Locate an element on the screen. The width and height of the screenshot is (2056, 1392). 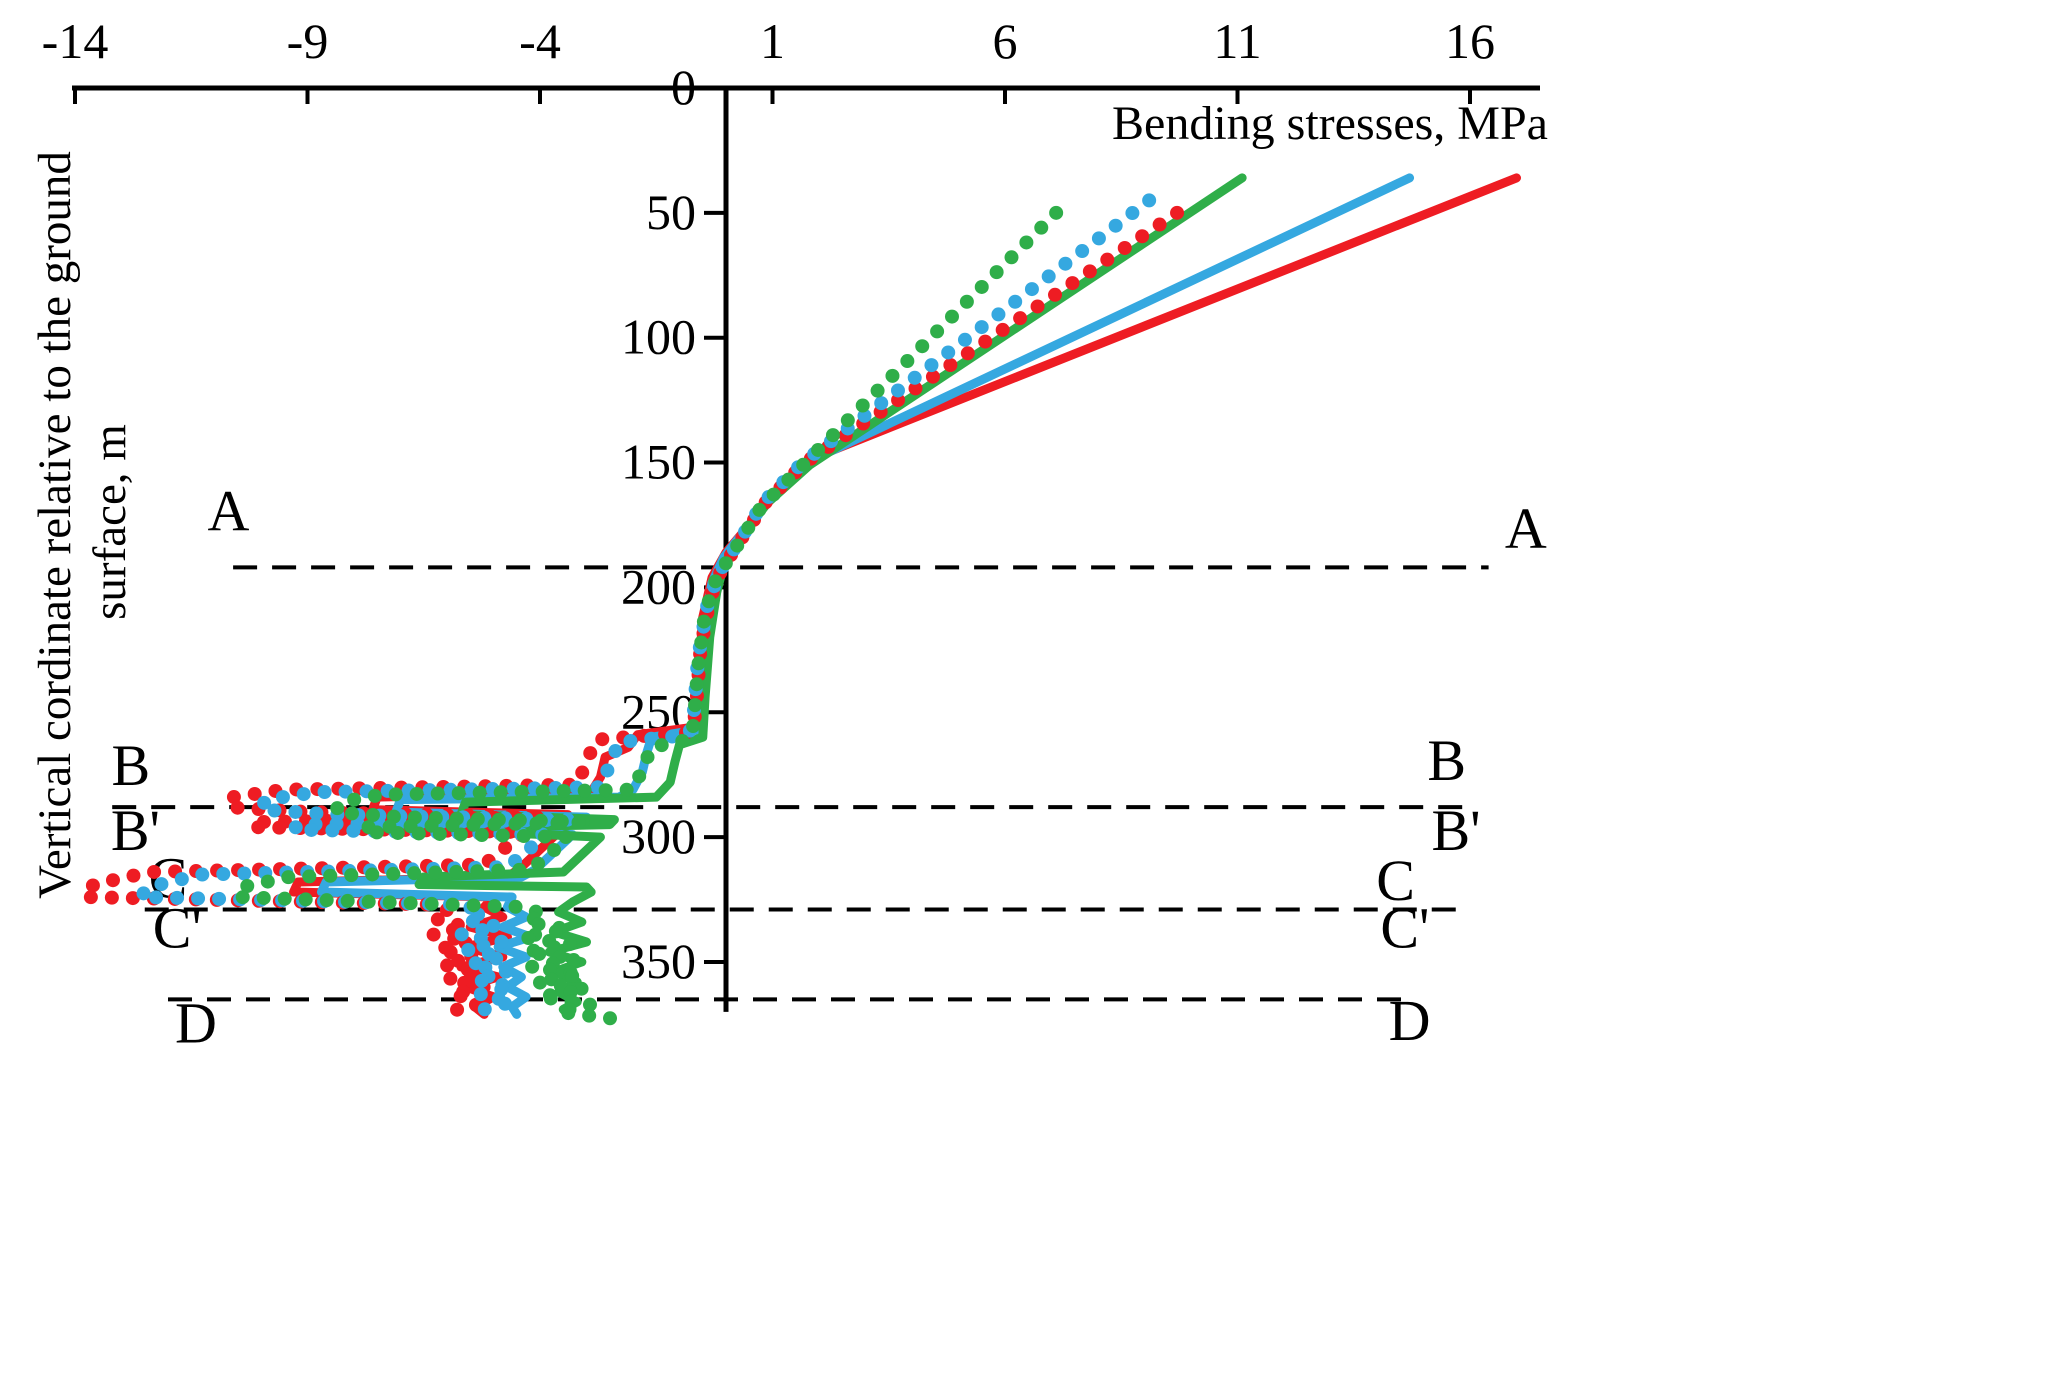
section-label-left: B' is located at coordinates (135, 830).